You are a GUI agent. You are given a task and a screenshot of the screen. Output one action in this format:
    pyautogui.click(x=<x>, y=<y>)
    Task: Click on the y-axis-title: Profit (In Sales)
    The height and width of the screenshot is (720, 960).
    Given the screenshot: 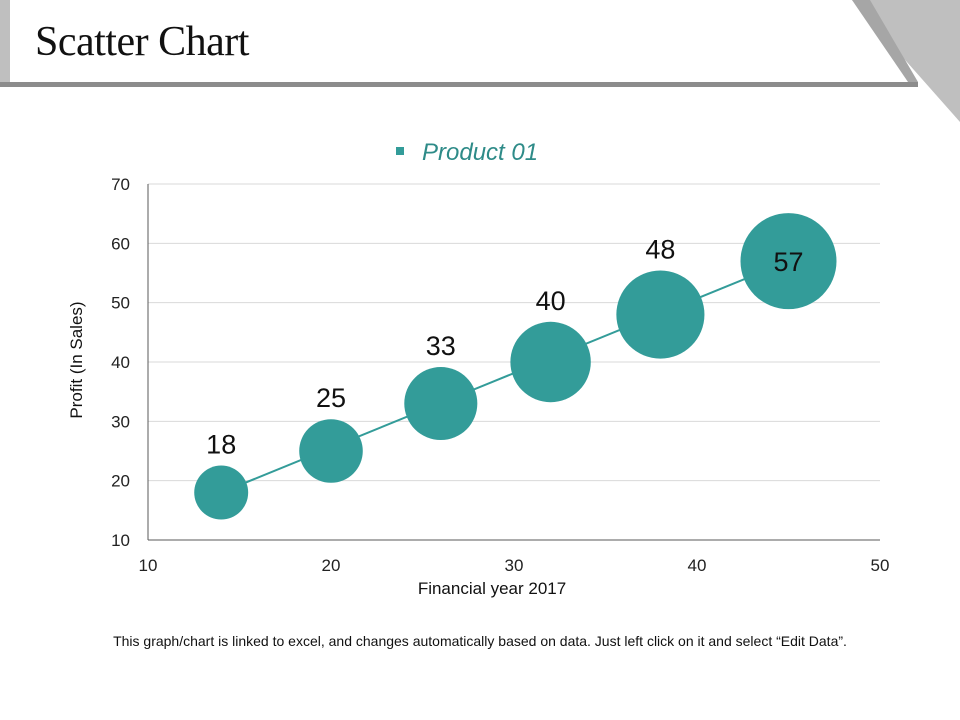 What is the action you would take?
    pyautogui.click(x=76, y=359)
    